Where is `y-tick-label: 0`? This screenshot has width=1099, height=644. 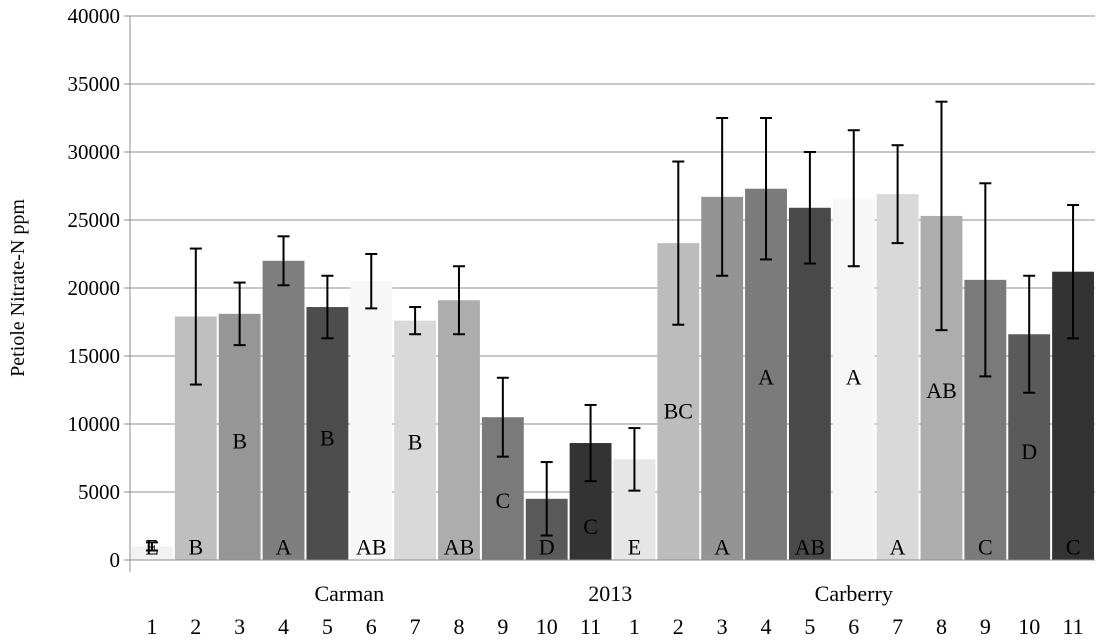 y-tick-label: 0 is located at coordinates (115, 560).